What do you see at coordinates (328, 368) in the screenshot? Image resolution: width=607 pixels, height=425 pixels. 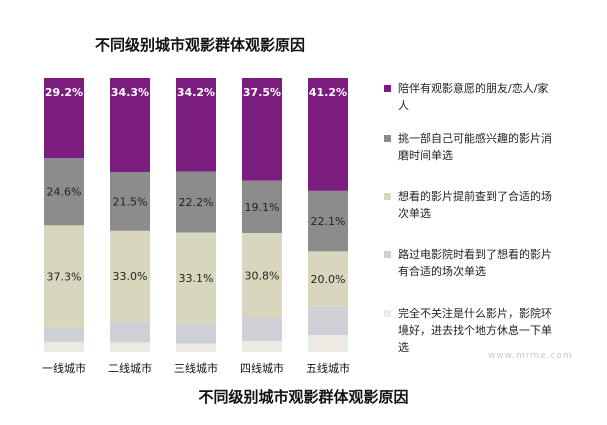 I see `category-label-5: 五线城市` at bounding box center [328, 368].